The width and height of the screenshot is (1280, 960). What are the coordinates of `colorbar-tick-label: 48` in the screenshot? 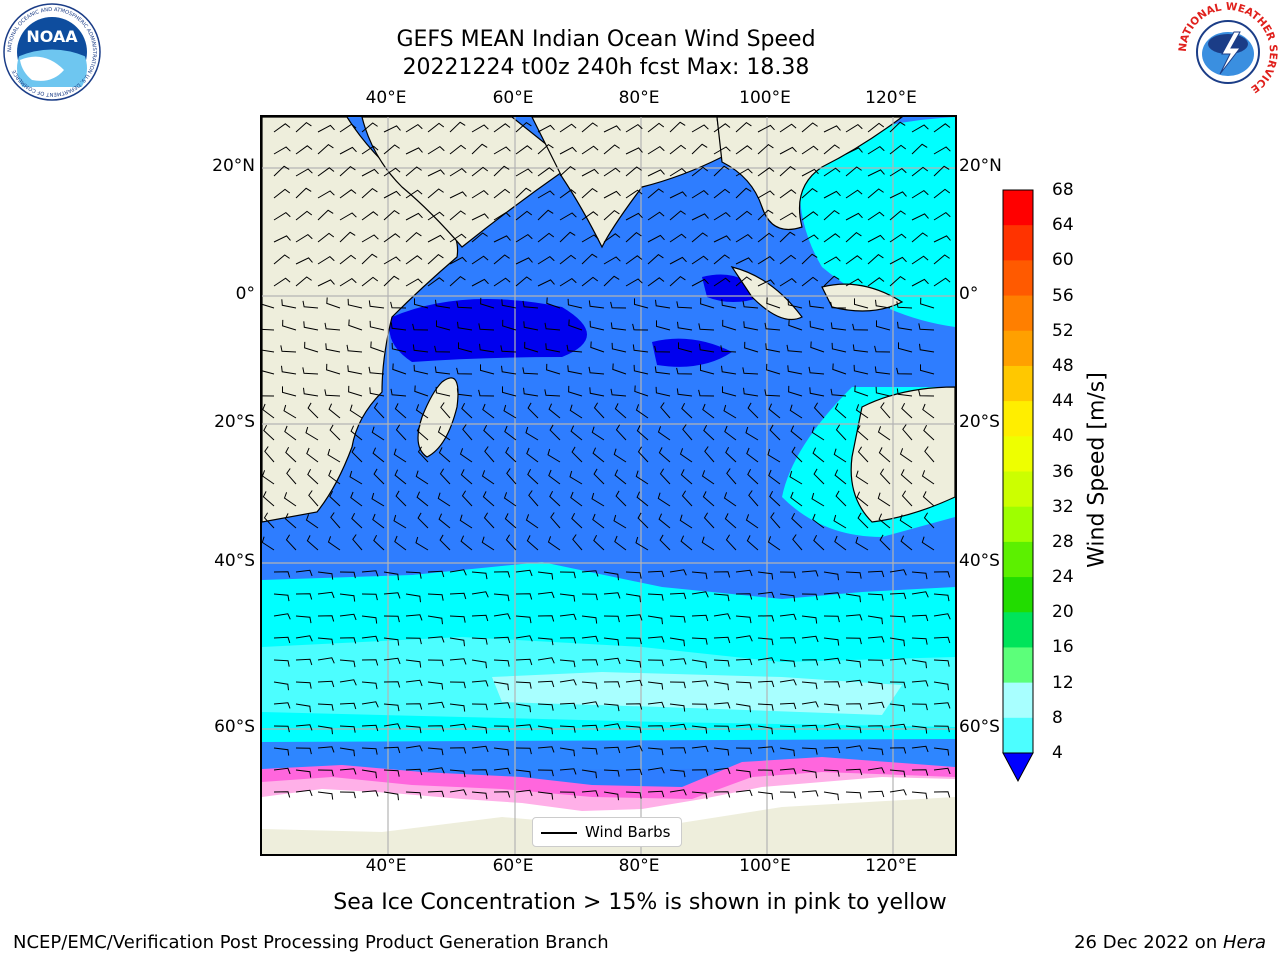 It's located at (1063, 365).